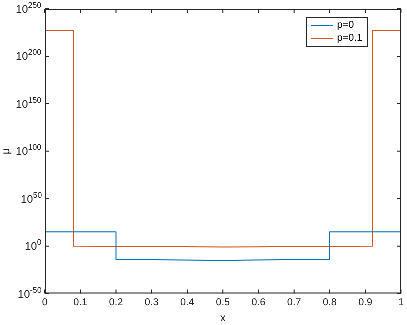  I want to click on x-tick-label: 0.1, so click(81, 303).